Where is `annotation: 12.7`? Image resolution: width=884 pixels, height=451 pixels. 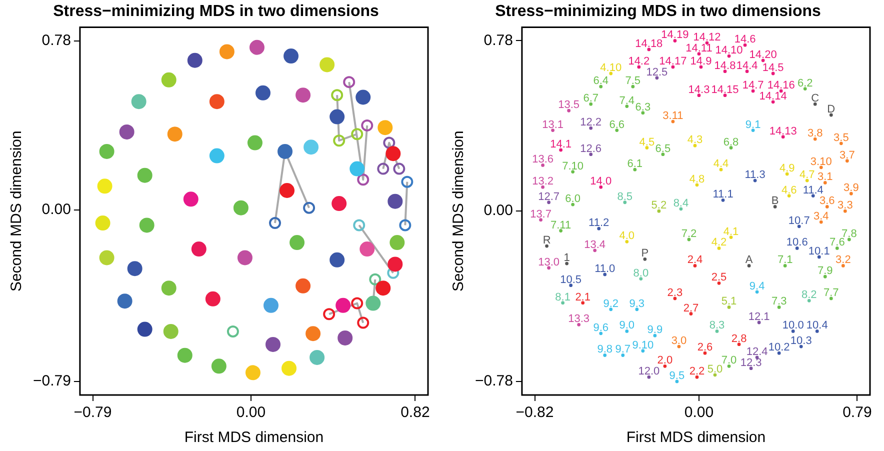 annotation: 12.7 is located at coordinates (549, 196).